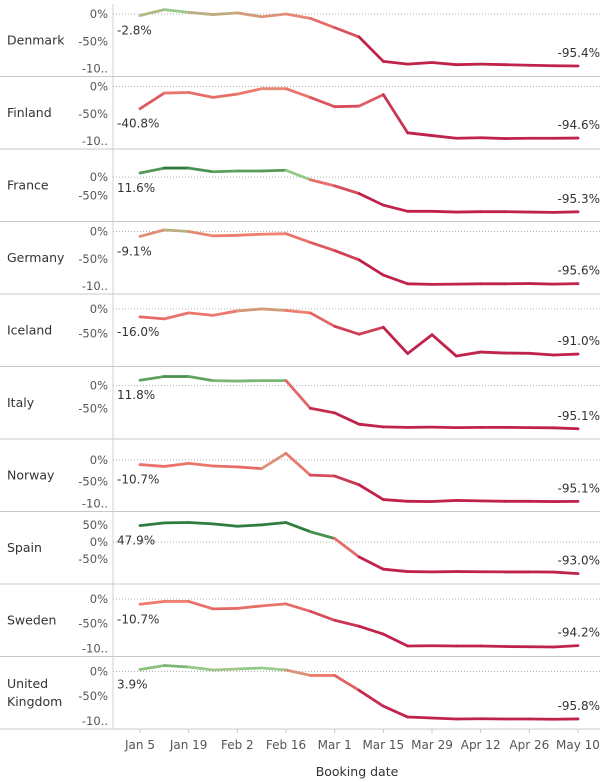 The height and width of the screenshot is (782, 607). I want to click on end-value-label: -95.4%, so click(579, 53).